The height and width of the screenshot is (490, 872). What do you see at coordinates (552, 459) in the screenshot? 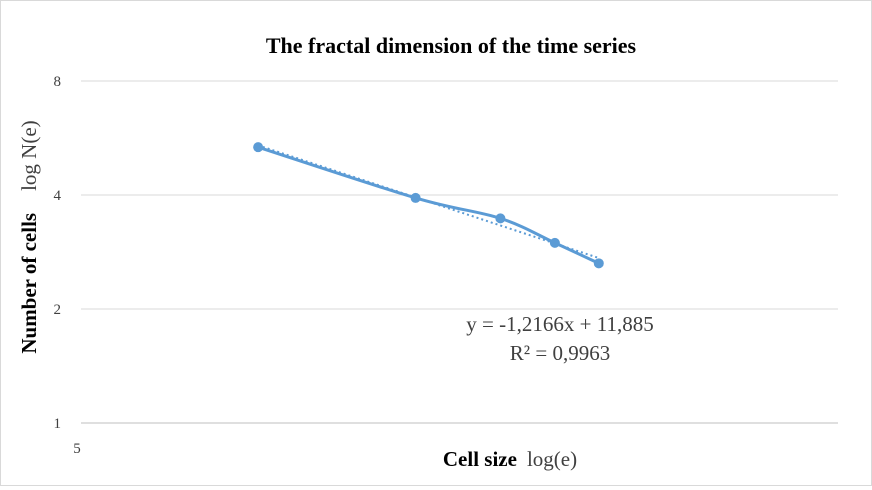
I see `x-axis-label-sub: log(e)` at bounding box center [552, 459].